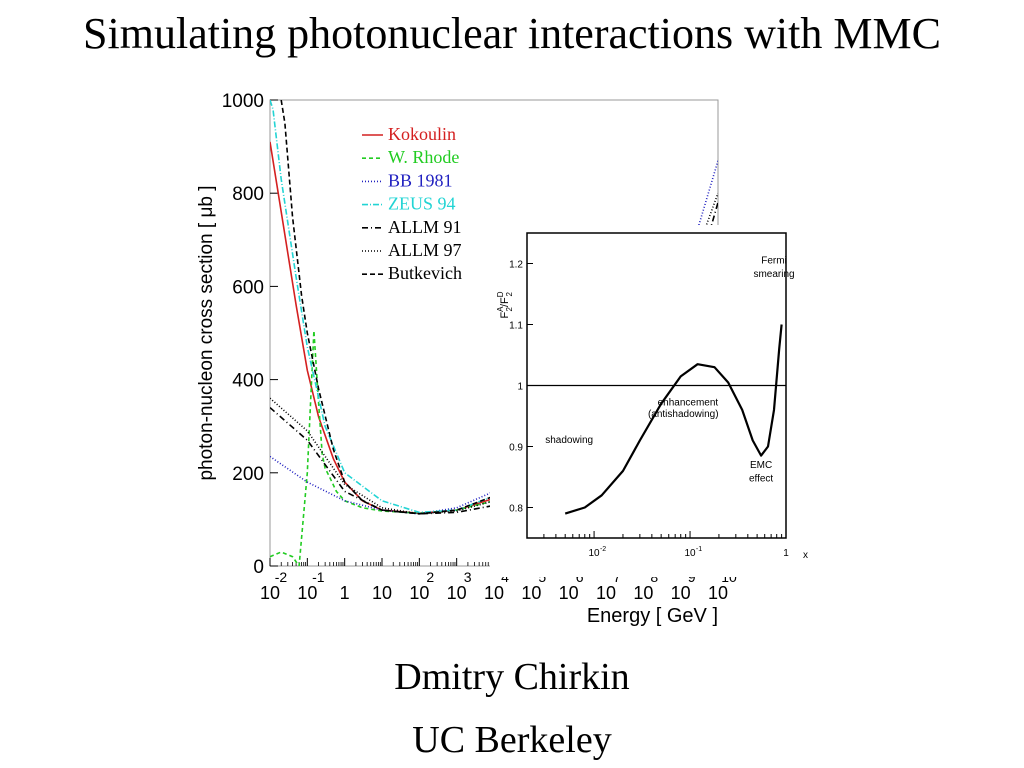 The width and height of the screenshot is (1024, 768). What do you see at coordinates (805, 555) in the screenshot?
I see `inset-x-axis-label: x` at bounding box center [805, 555].